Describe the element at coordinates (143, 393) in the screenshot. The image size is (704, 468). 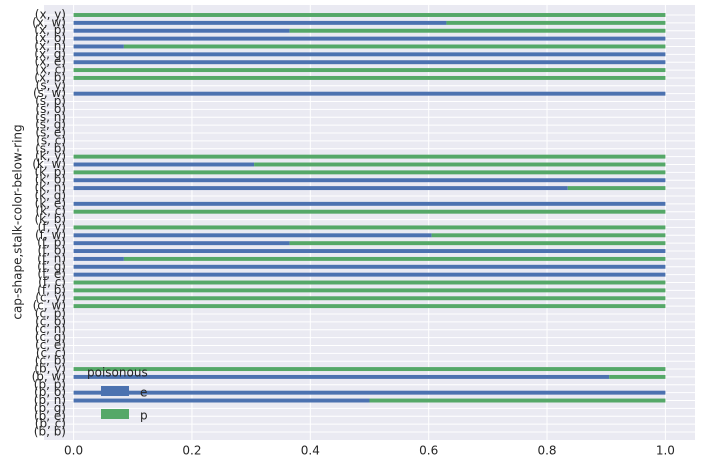
I see `legend-label: e` at that location.